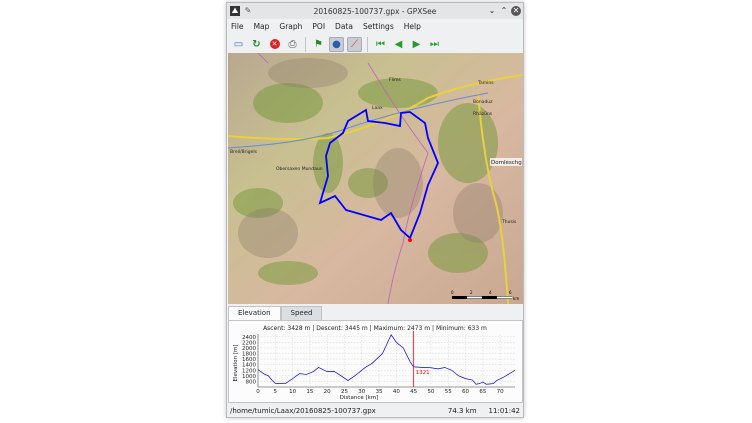 The height and width of the screenshot is (423, 752). I want to click on scale-tick: 4, so click(490, 292).